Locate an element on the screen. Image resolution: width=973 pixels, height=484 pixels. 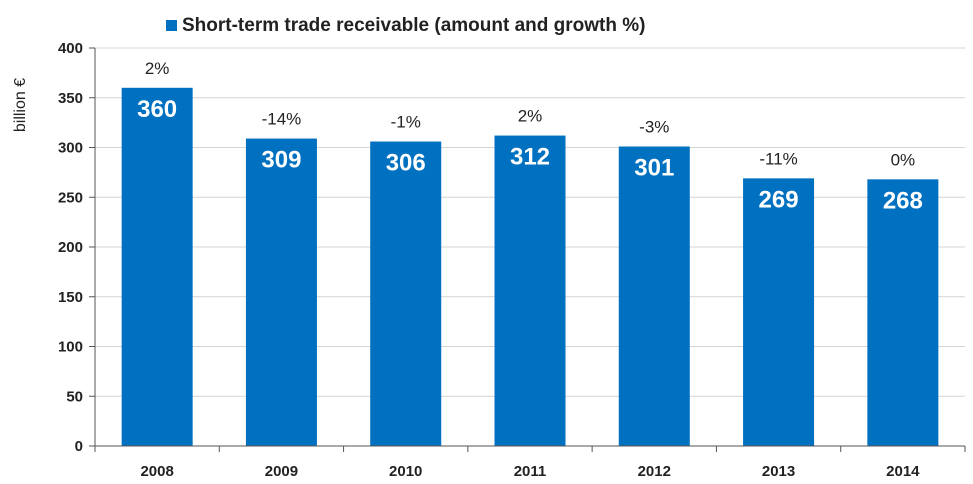
bar-2011 is located at coordinates (530, 290).